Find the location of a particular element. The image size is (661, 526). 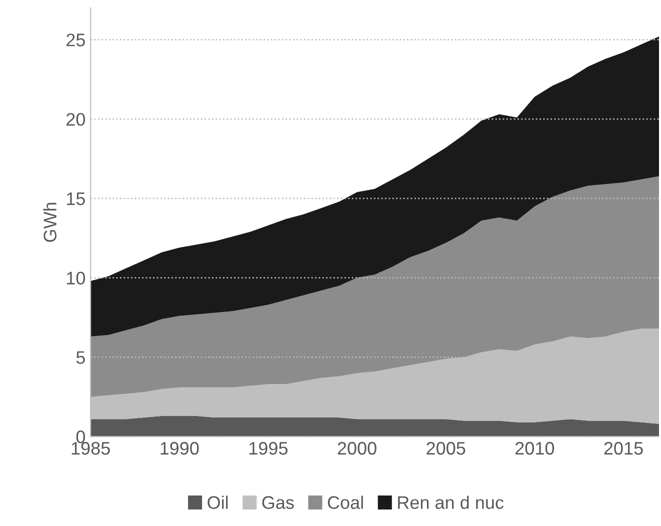

legend-label: Gas is located at coordinates (278, 502).